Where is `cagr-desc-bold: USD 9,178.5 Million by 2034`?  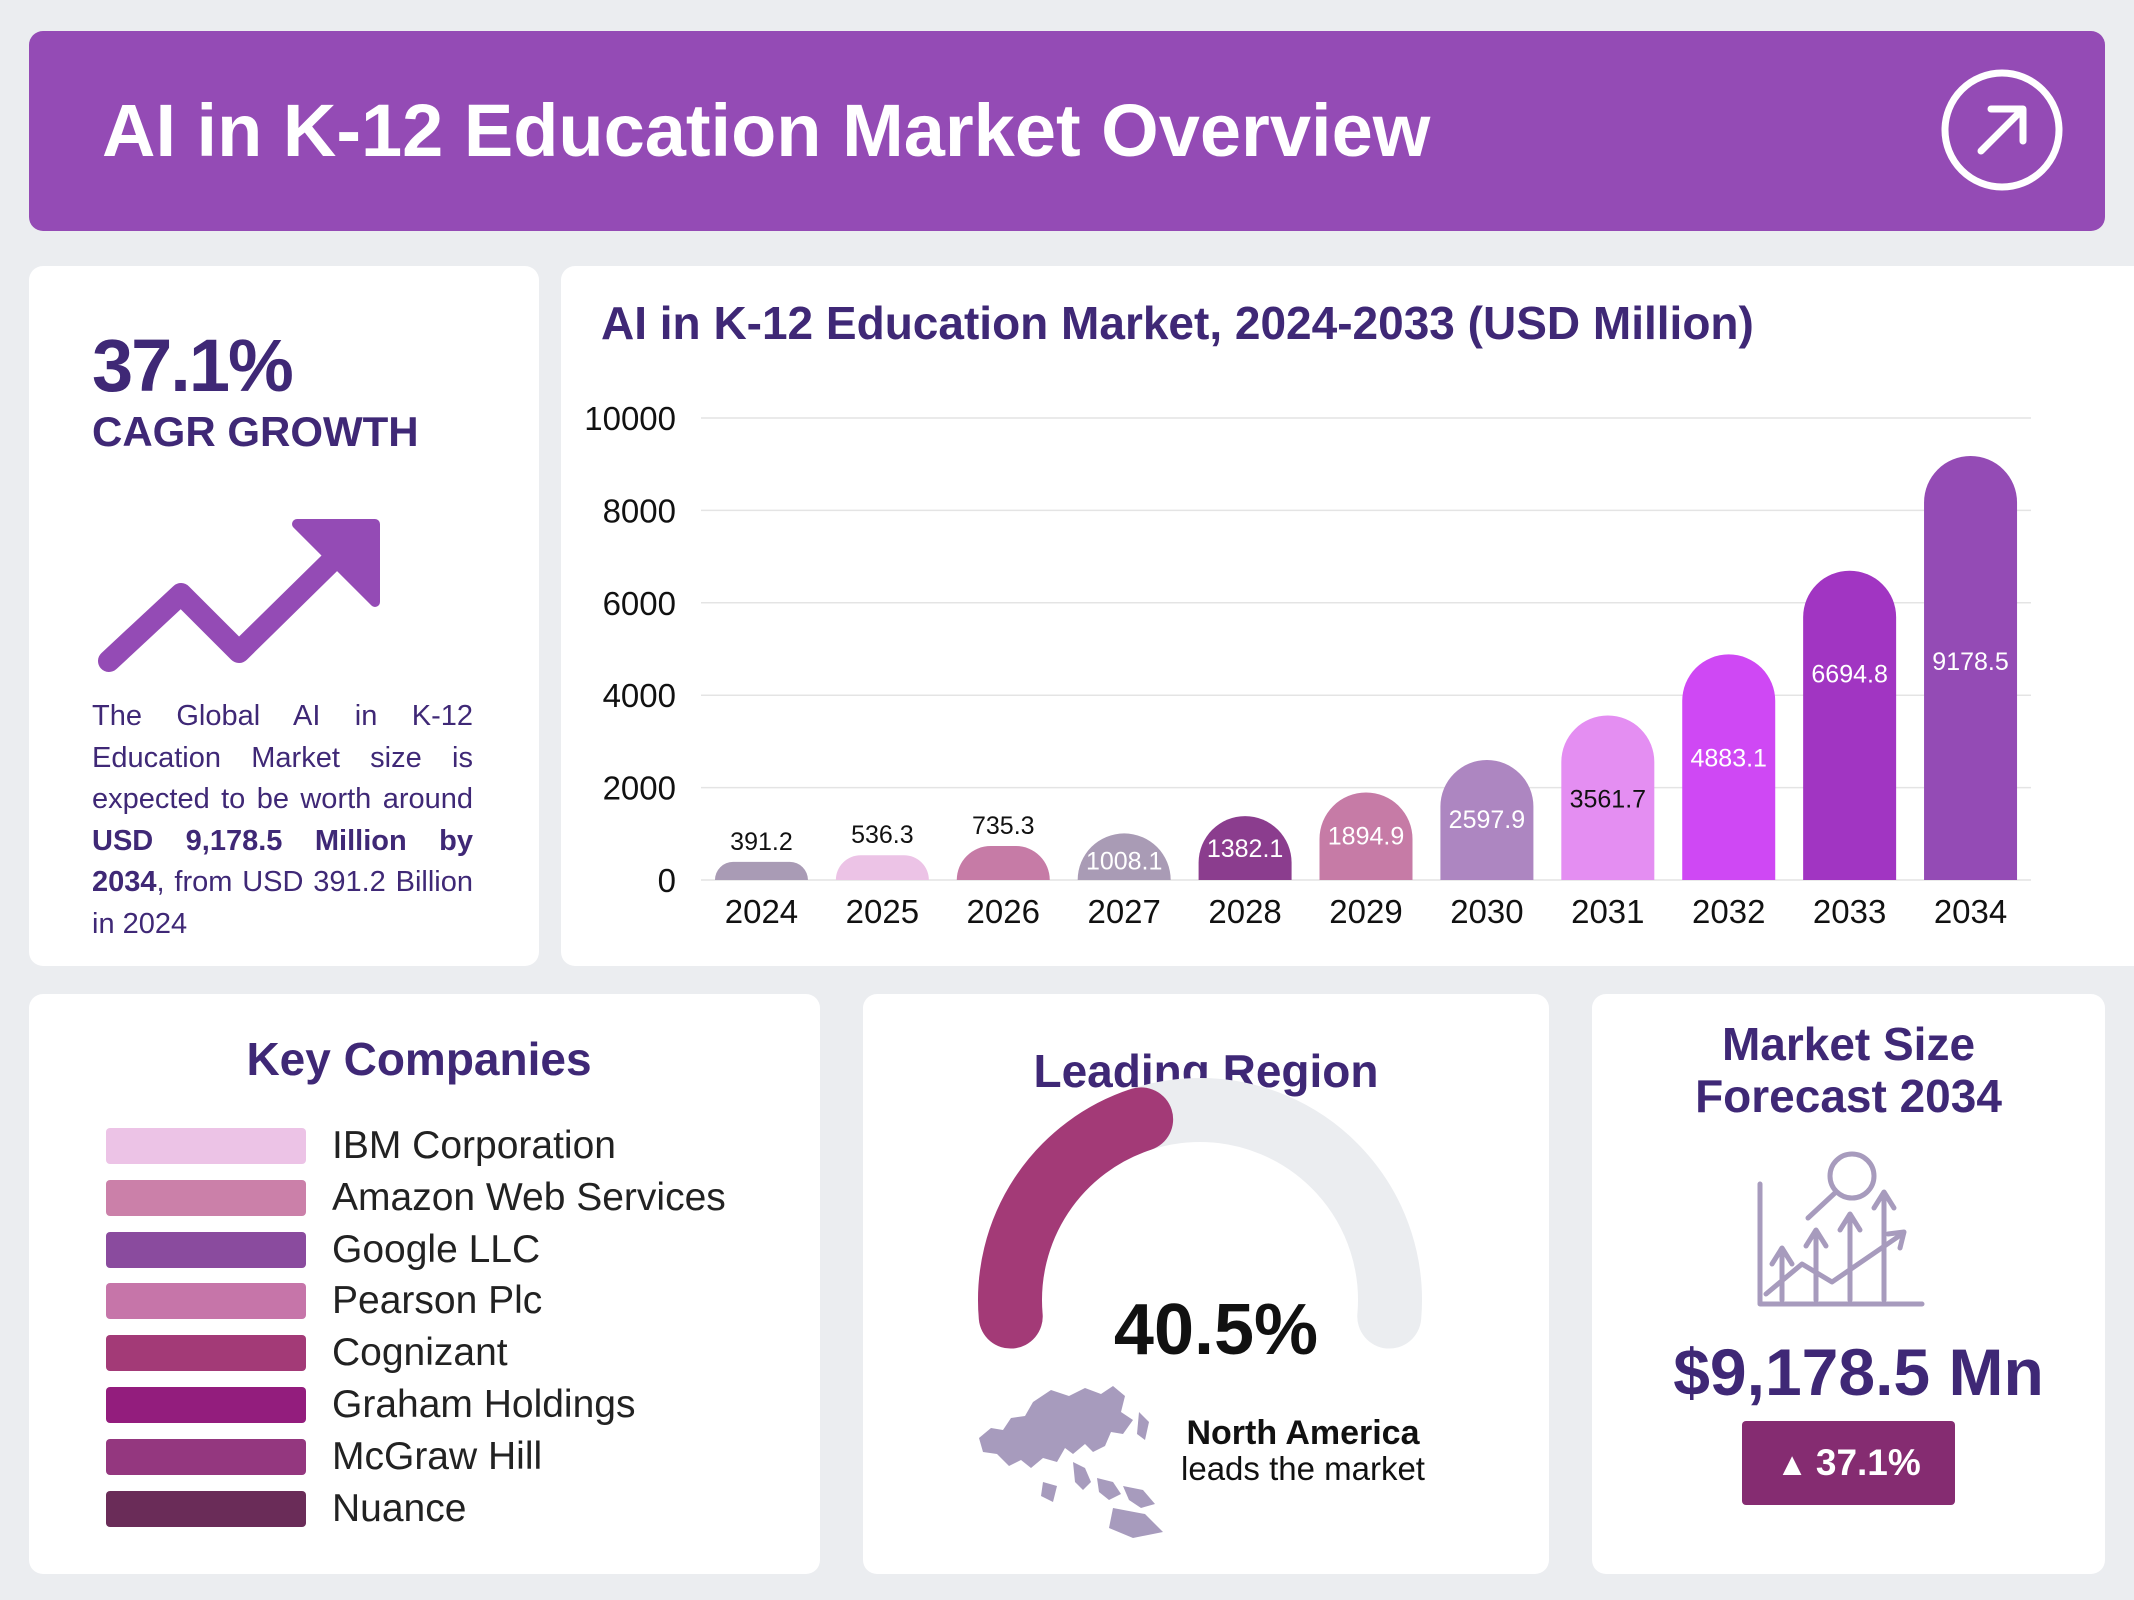 cagr-desc-bold: USD 9,178.5 Million by 2034 is located at coordinates (282, 861).